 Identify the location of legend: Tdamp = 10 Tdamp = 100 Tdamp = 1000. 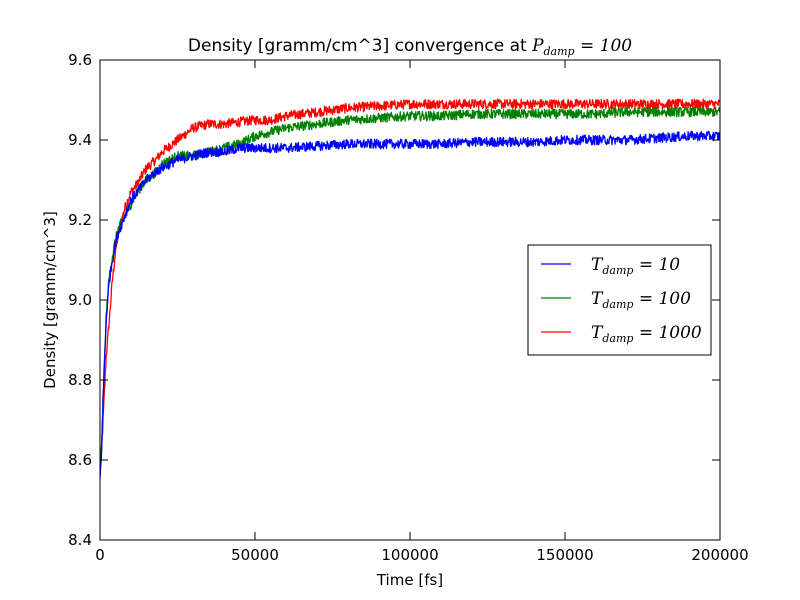
(619, 300).